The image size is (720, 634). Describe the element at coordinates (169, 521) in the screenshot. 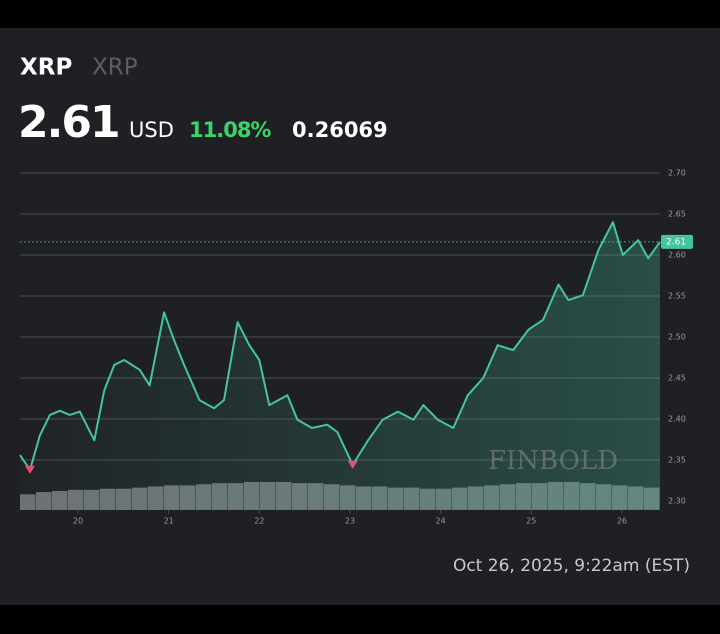

I see `x-tick-label: 21` at that location.